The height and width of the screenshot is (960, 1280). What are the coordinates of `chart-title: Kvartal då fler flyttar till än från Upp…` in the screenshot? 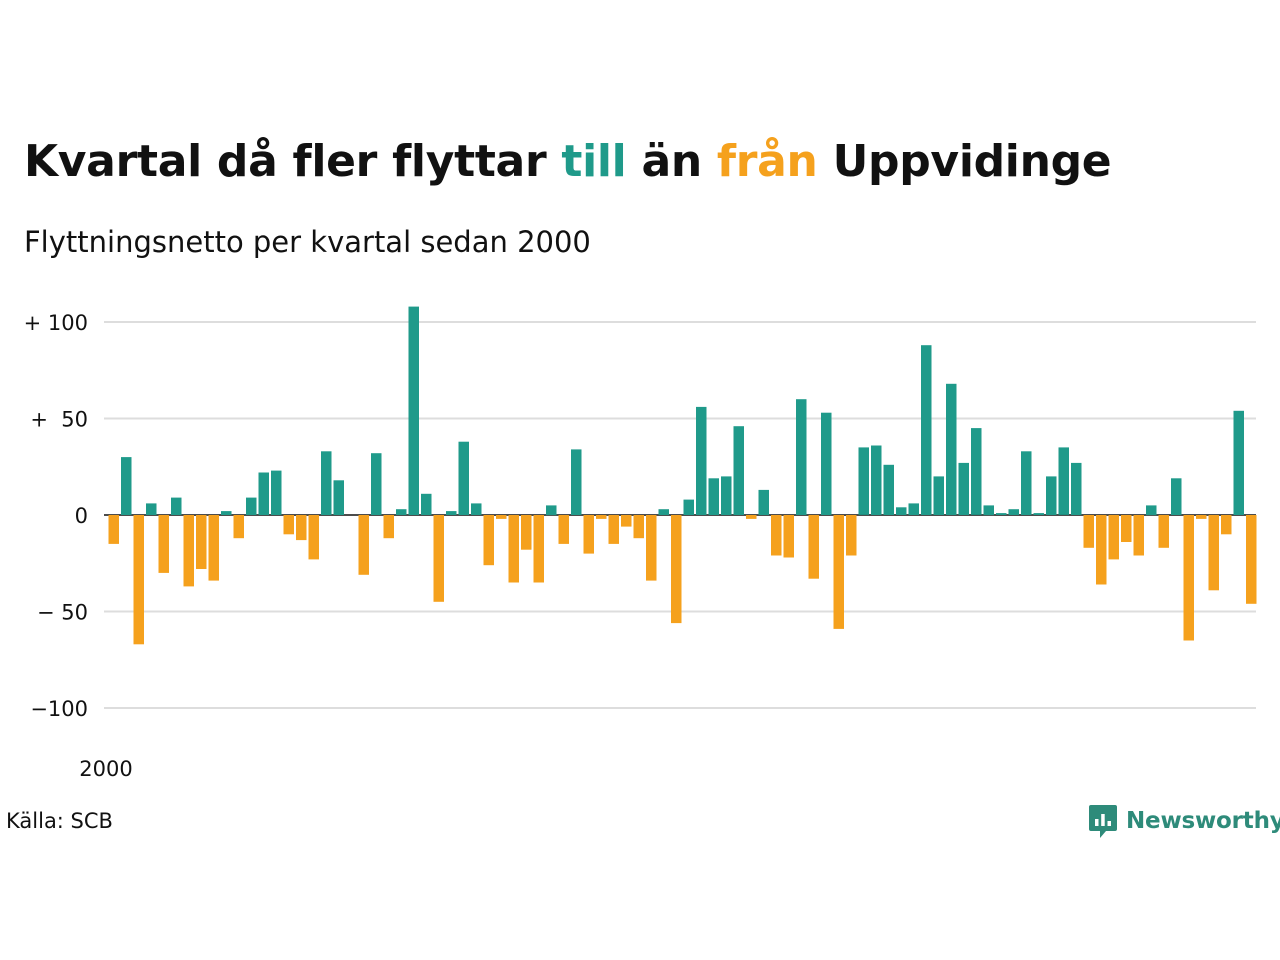 It's located at (568, 162).